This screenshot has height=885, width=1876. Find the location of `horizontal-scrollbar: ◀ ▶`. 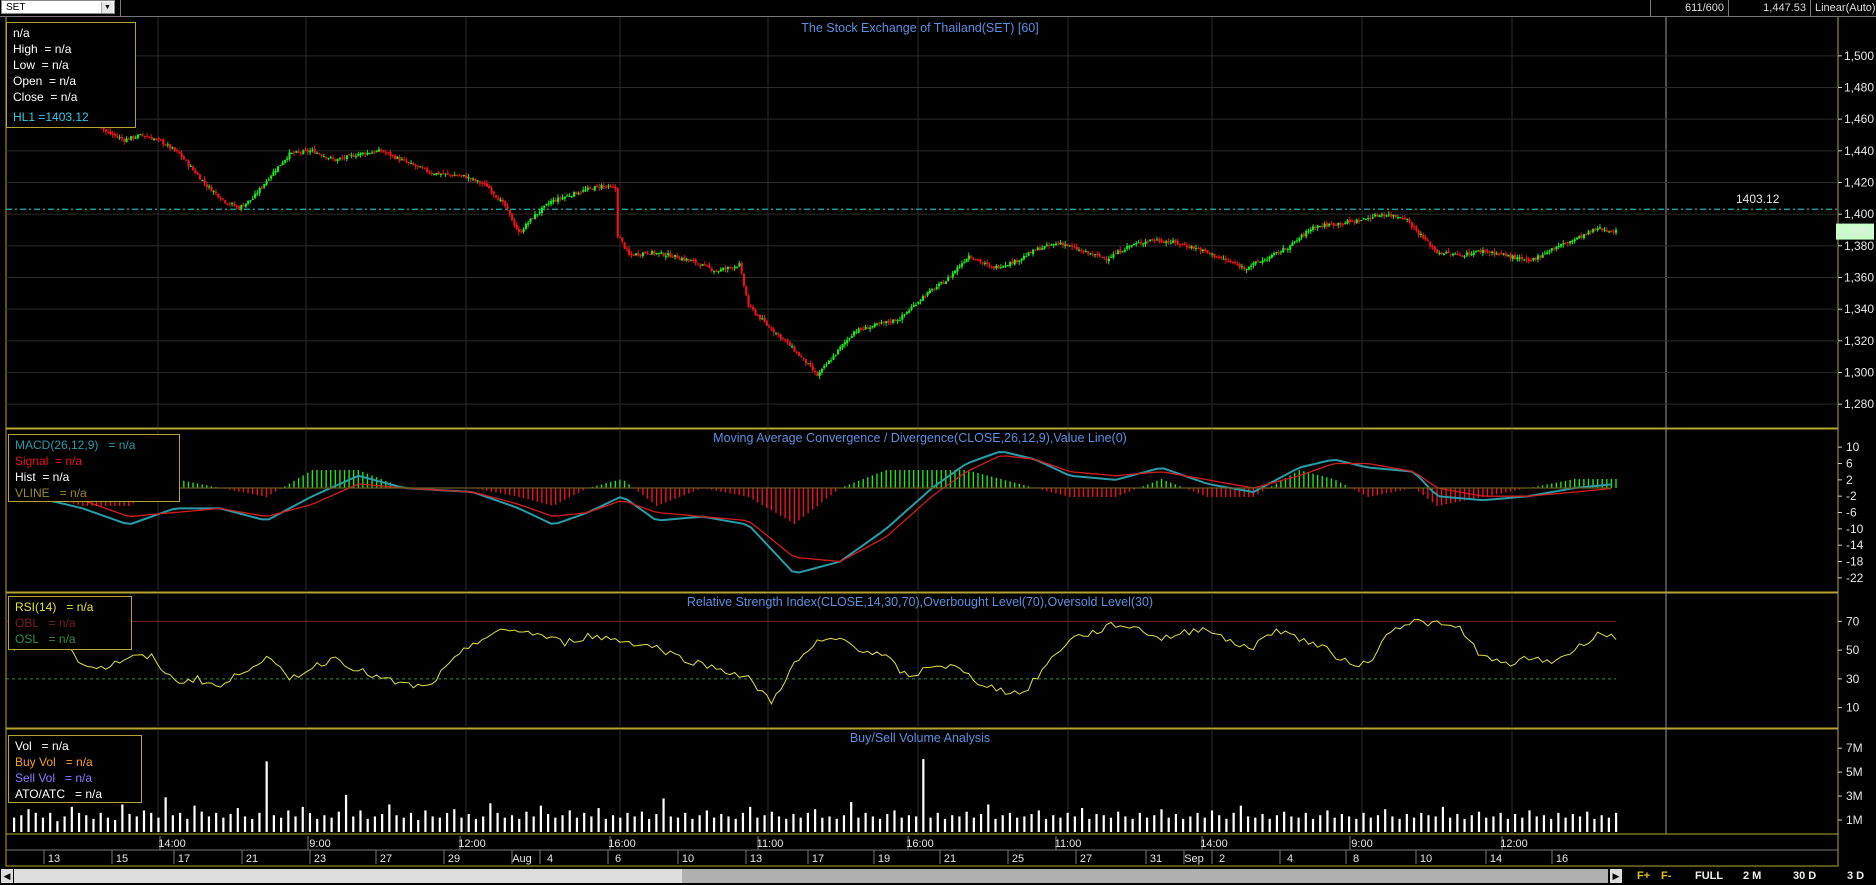

horizontal-scrollbar: ◀ ▶ is located at coordinates (812, 876).